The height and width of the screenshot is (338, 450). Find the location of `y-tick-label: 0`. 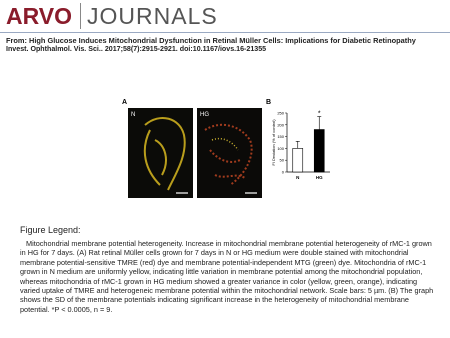

y-tick-label: 0 is located at coordinates (283, 172).